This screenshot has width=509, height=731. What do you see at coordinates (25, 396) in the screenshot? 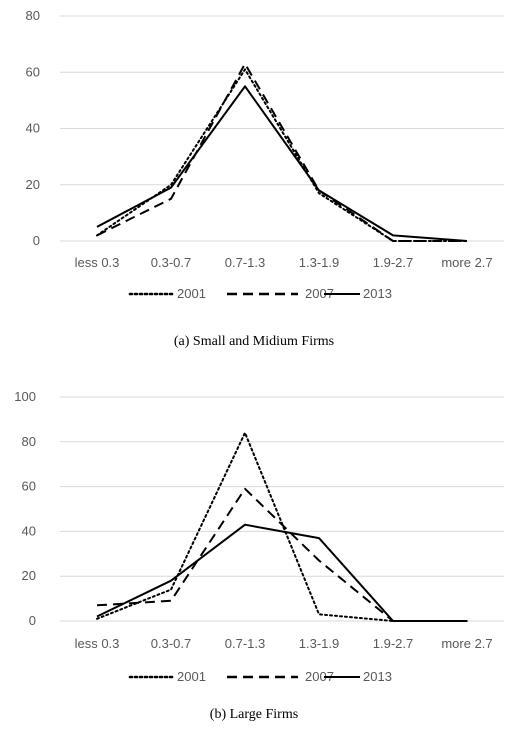
I see `y-tick-label: 100` at bounding box center [25, 396].